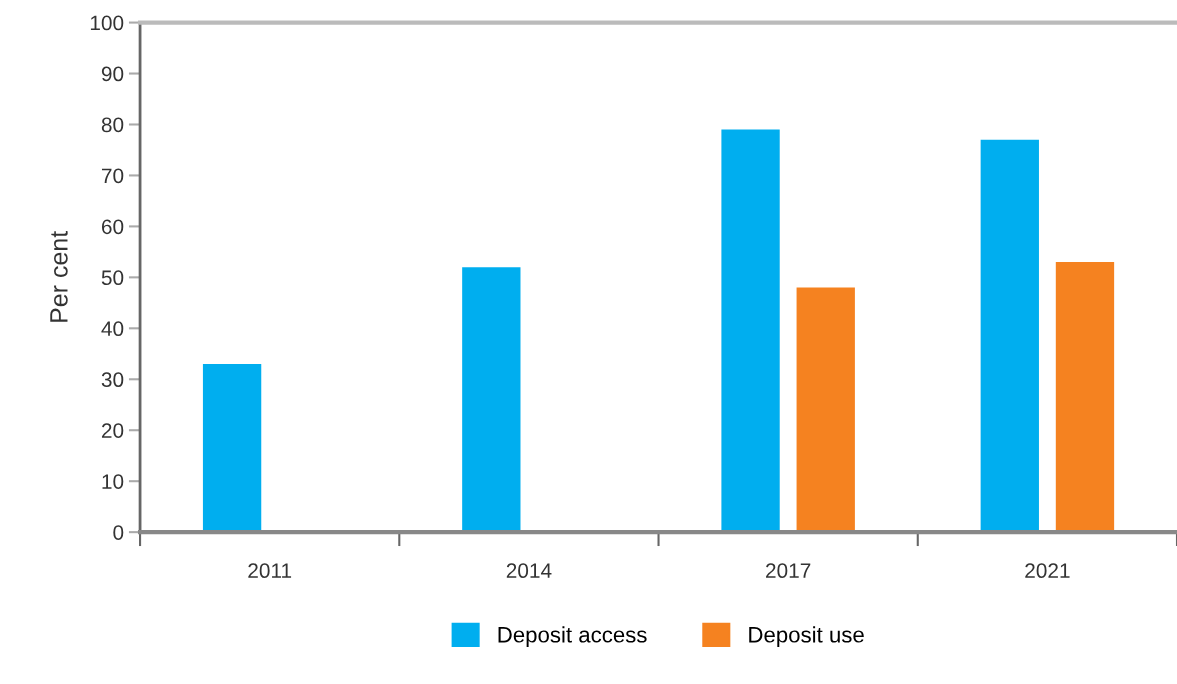  What do you see at coordinates (112, 380) in the screenshot?
I see `y-tick-label: 30` at bounding box center [112, 380].